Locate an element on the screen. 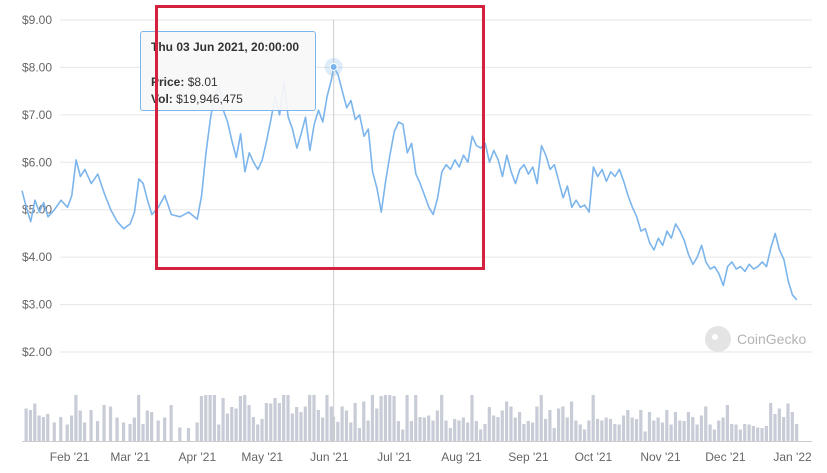 Image resolution: width=827 pixels, height=473 pixels. coingecko-watermark: CoinGecko is located at coordinates (755, 339).